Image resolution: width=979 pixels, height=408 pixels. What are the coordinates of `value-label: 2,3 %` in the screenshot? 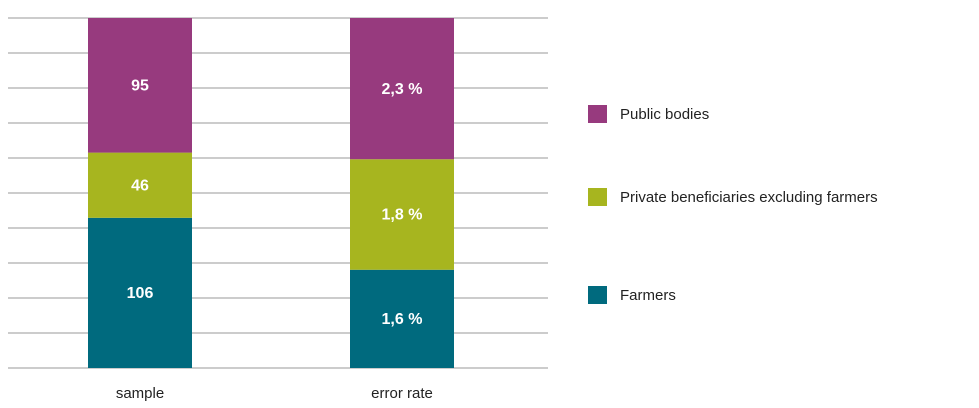 It's located at (402, 89).